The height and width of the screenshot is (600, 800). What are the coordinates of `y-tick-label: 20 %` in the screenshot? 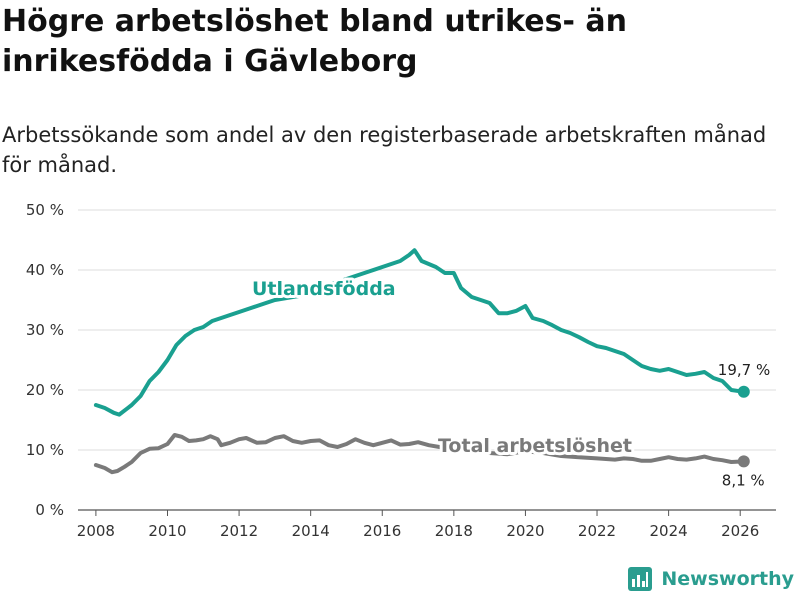 It's located at (45, 390).